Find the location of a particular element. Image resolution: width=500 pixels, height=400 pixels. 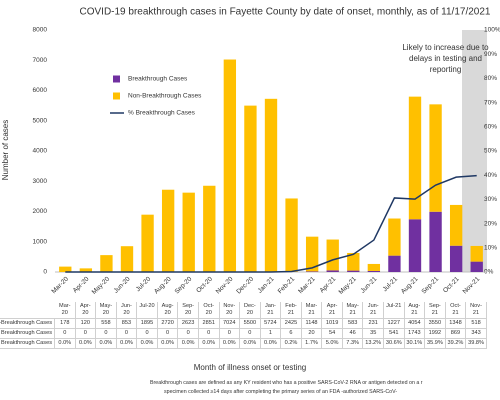

legend-swatch is located at coordinates (116, 79).